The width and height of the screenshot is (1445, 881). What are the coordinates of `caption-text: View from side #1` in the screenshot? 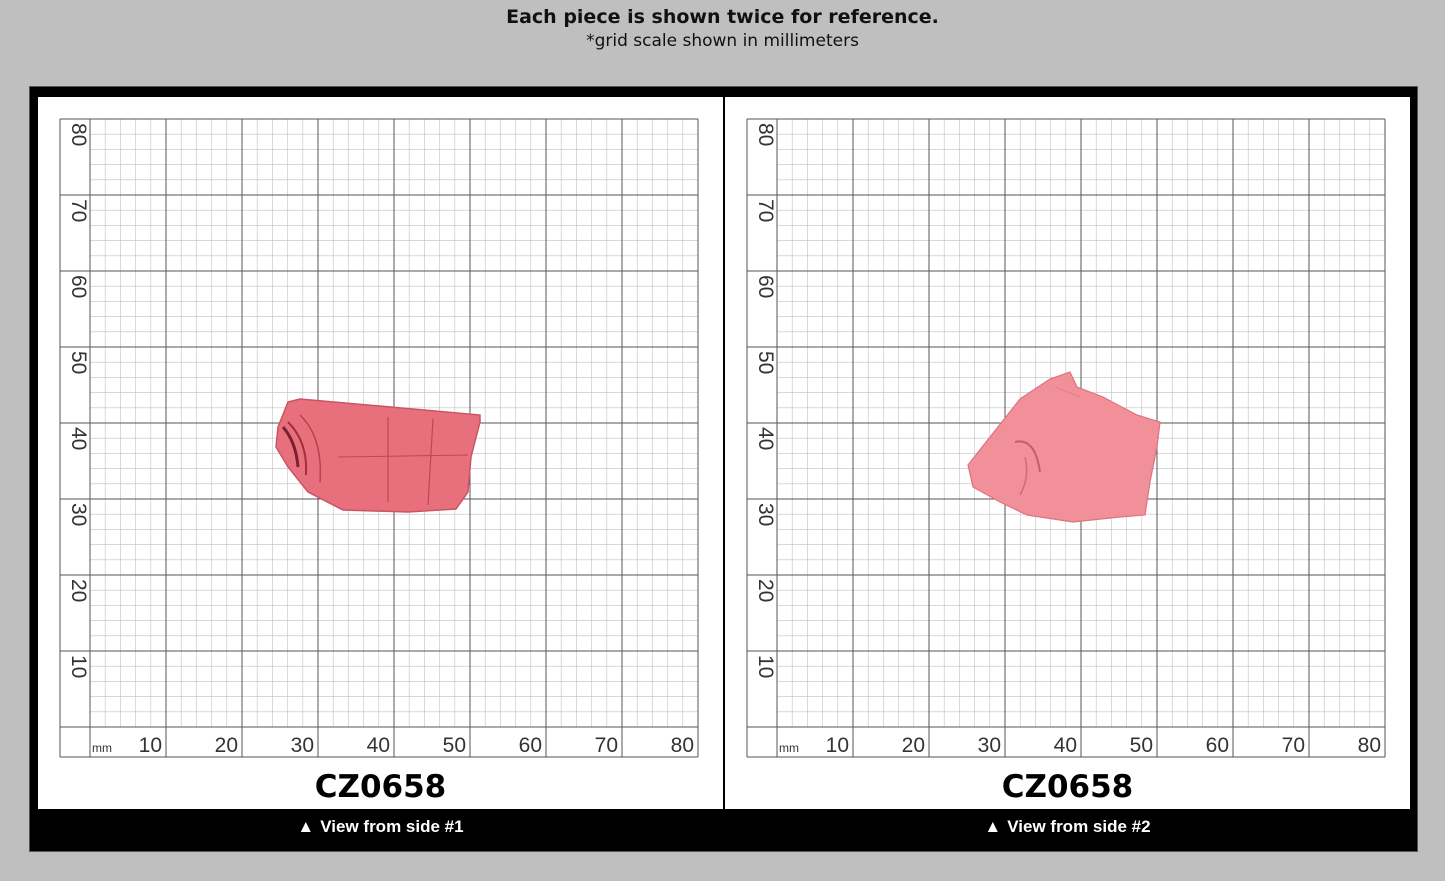 It's located at (392, 826).